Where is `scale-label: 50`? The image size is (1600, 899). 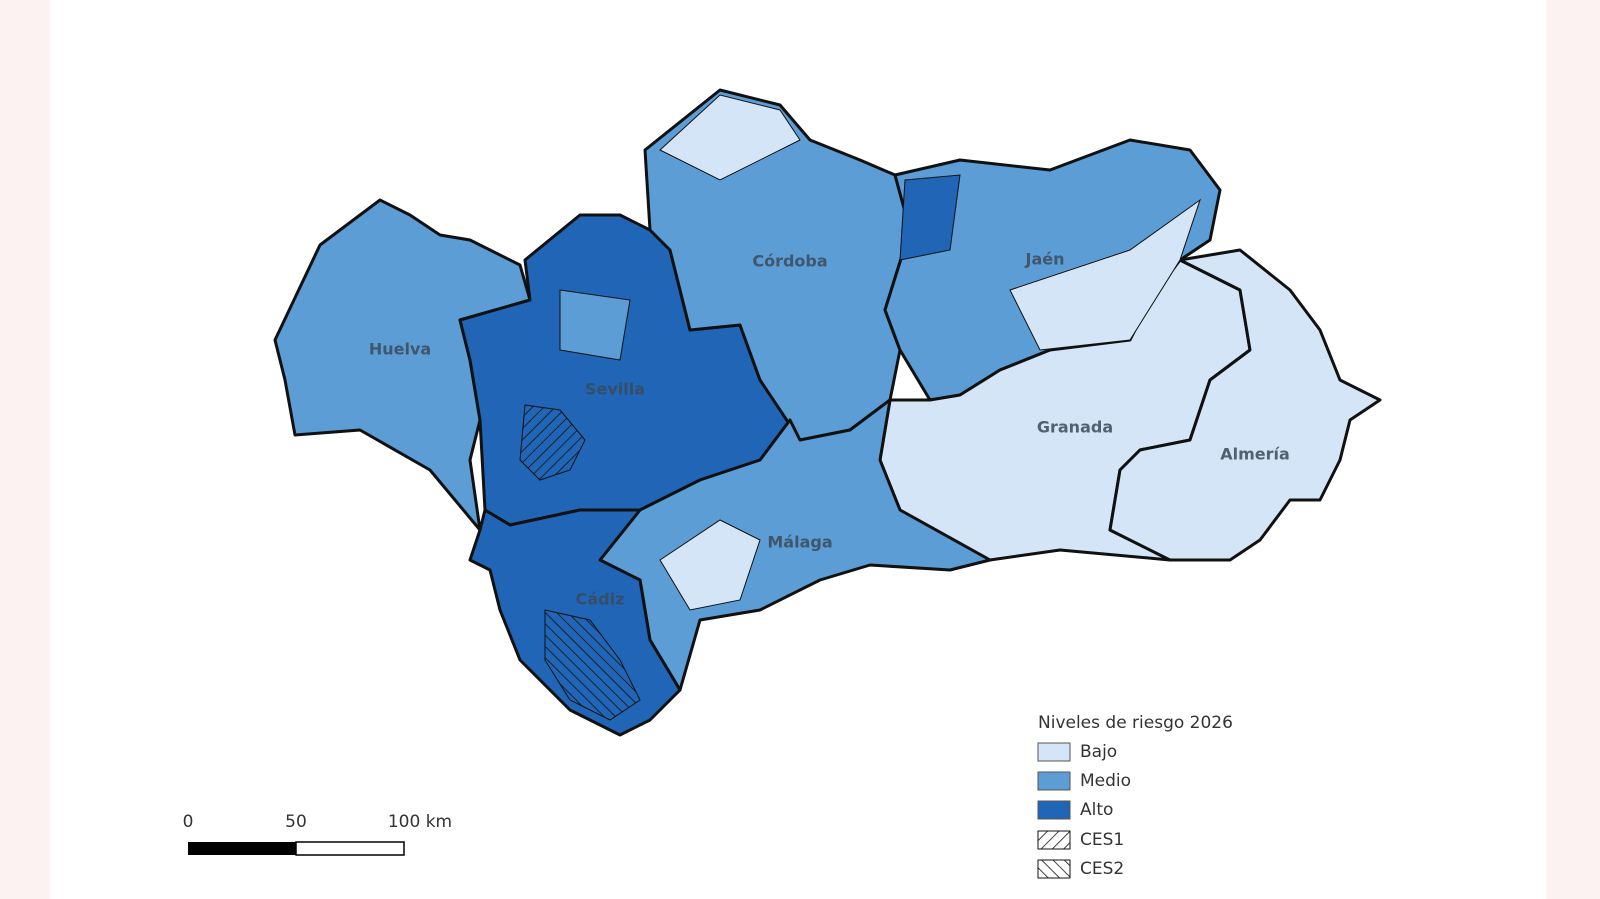 scale-label: 50 is located at coordinates (296, 822).